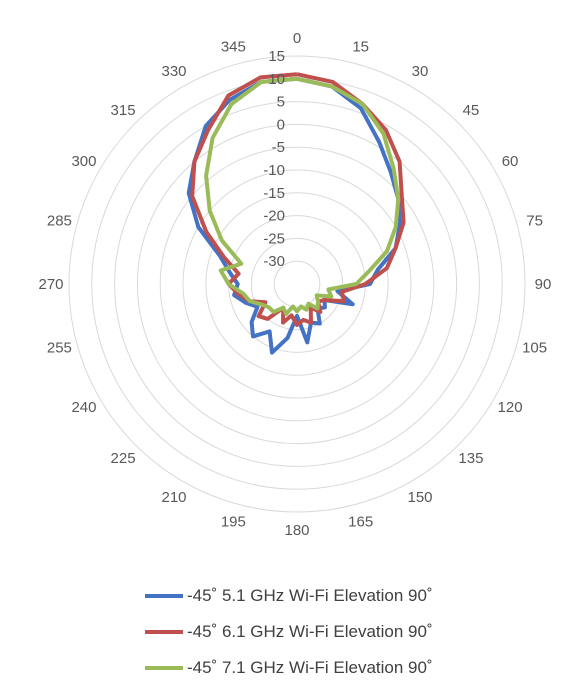 The image size is (582, 686). Describe the element at coordinates (173, 71) in the screenshot. I see `angle-tick-label: 330` at that location.